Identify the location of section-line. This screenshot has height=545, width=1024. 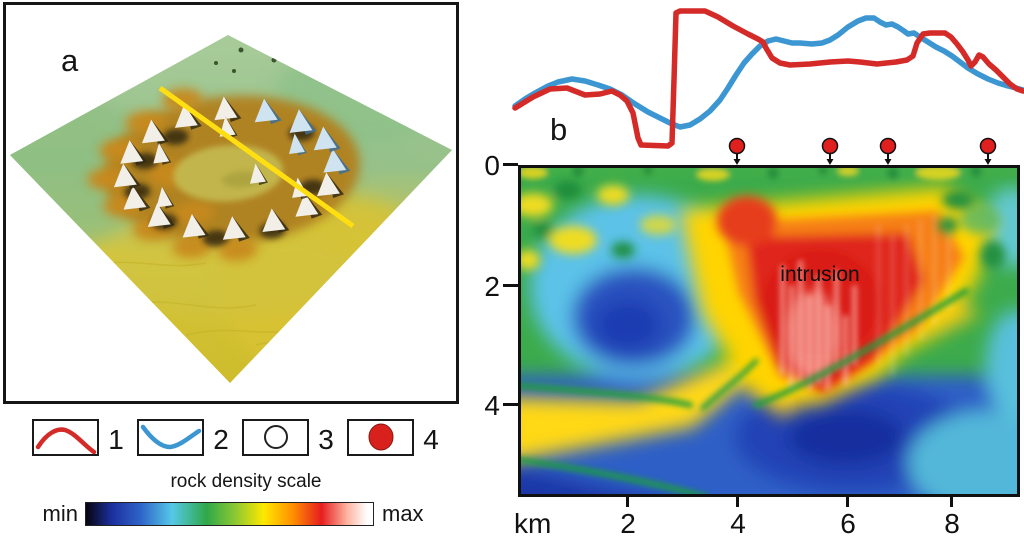
(256, 157).